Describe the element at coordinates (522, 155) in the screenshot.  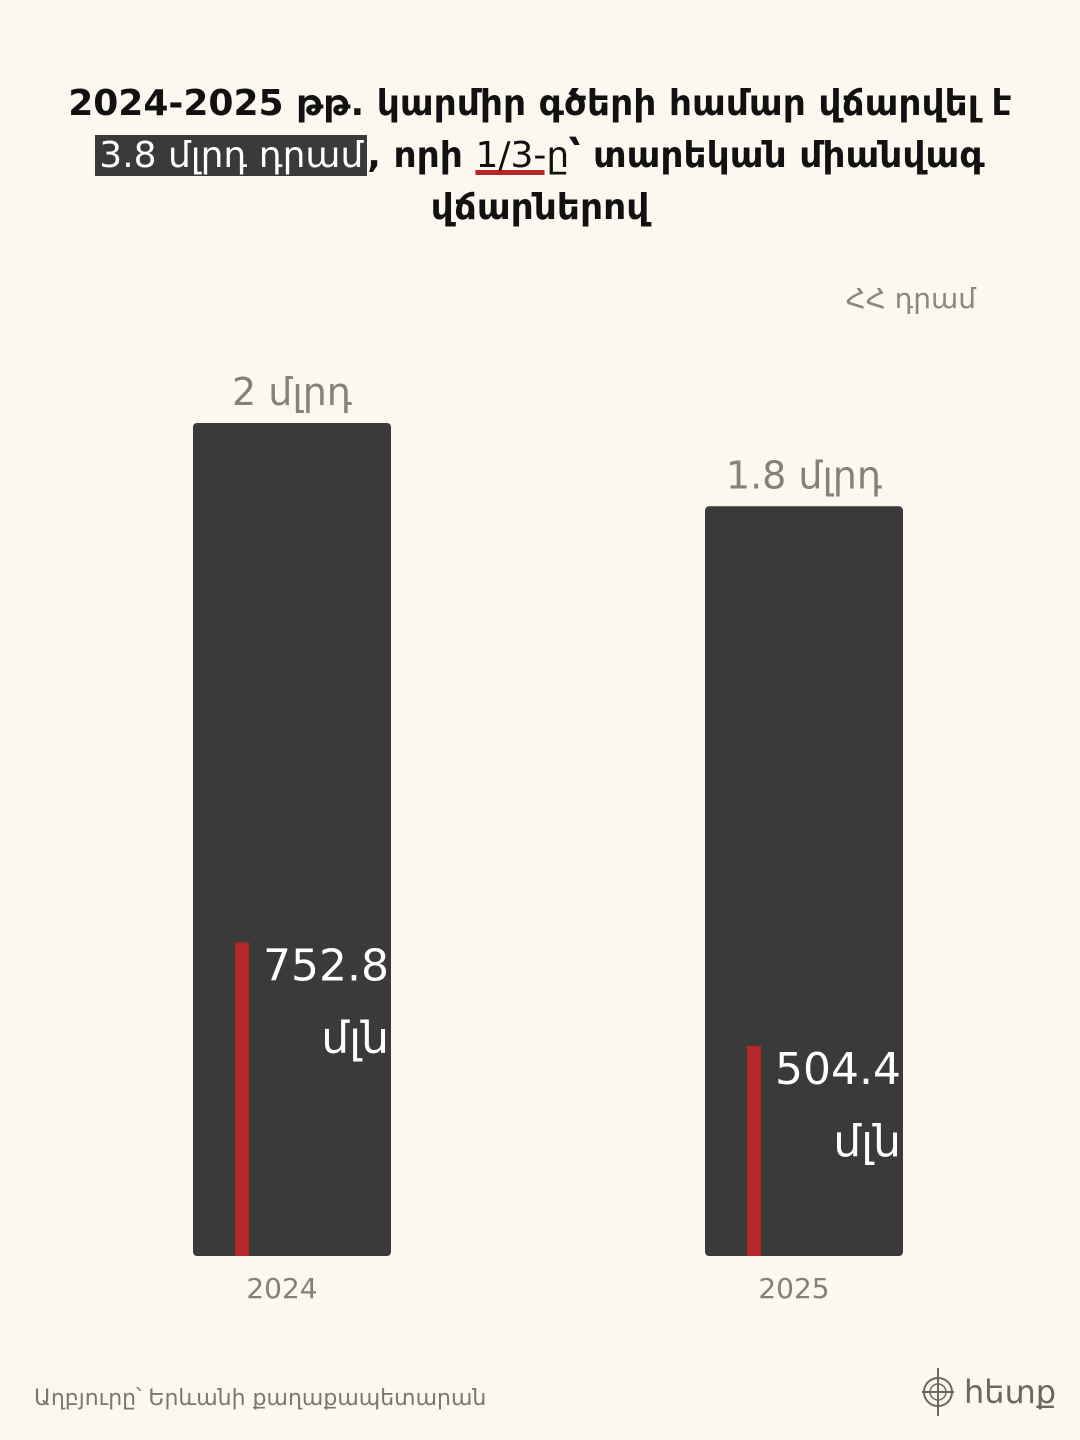
I see `title-fraction: 1/3-ը` at that location.